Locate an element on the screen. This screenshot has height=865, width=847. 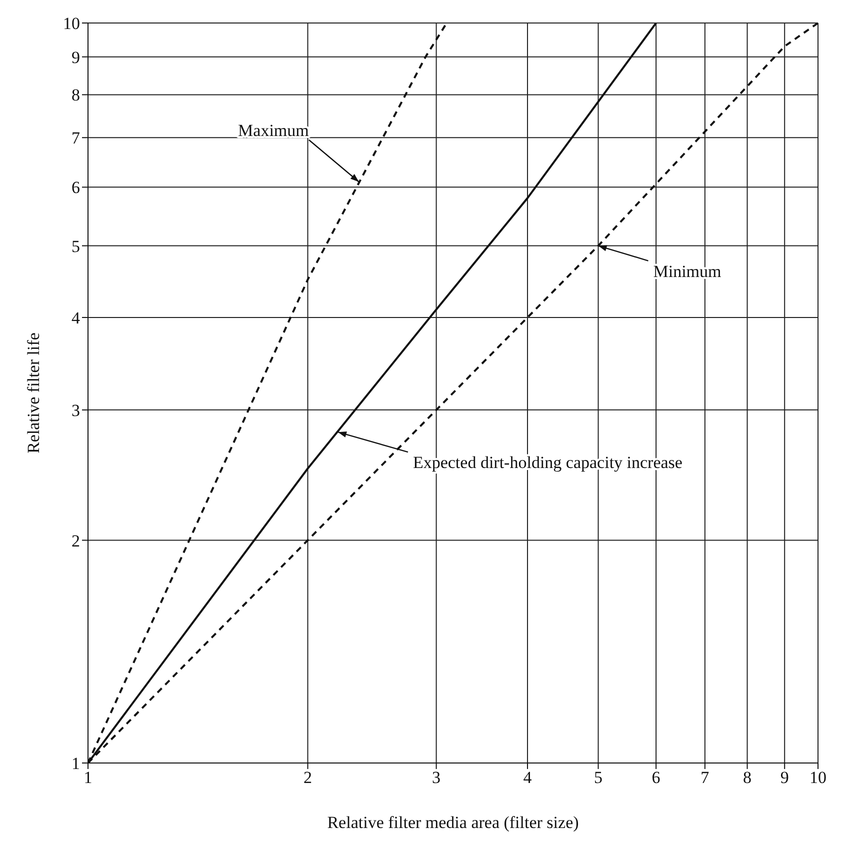
y-tick-label: 3 is located at coordinates (76, 410).